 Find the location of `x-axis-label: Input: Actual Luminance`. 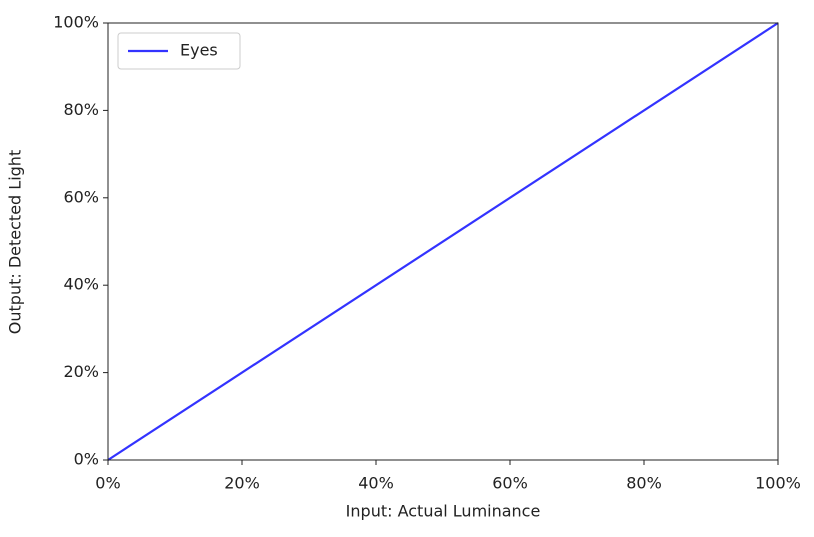

x-axis-label: Input: Actual Luminance is located at coordinates (443, 511).